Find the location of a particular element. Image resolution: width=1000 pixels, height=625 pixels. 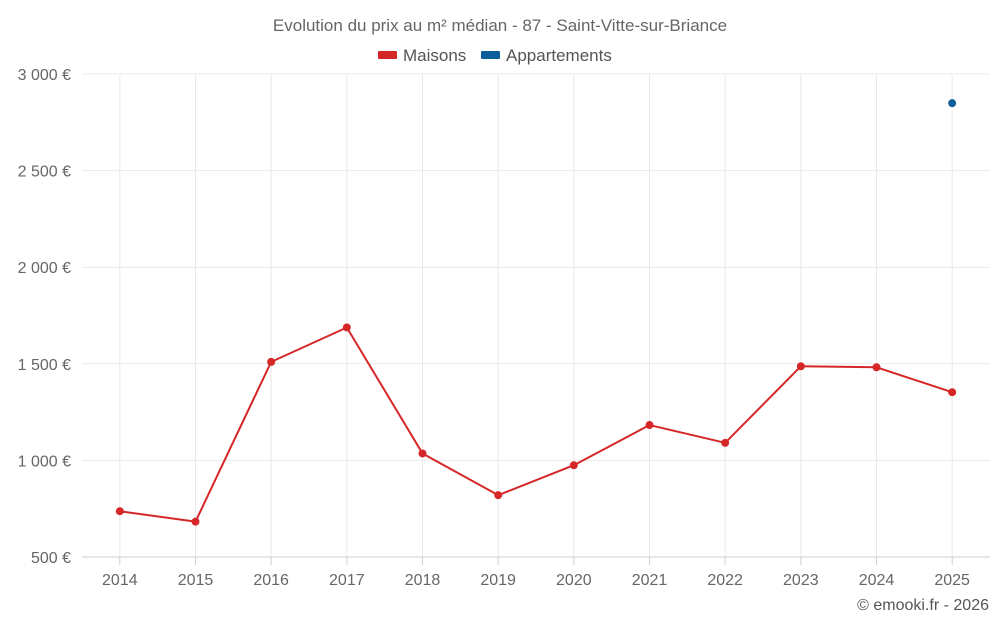

y-tick-label: 500 € is located at coordinates (51, 558).